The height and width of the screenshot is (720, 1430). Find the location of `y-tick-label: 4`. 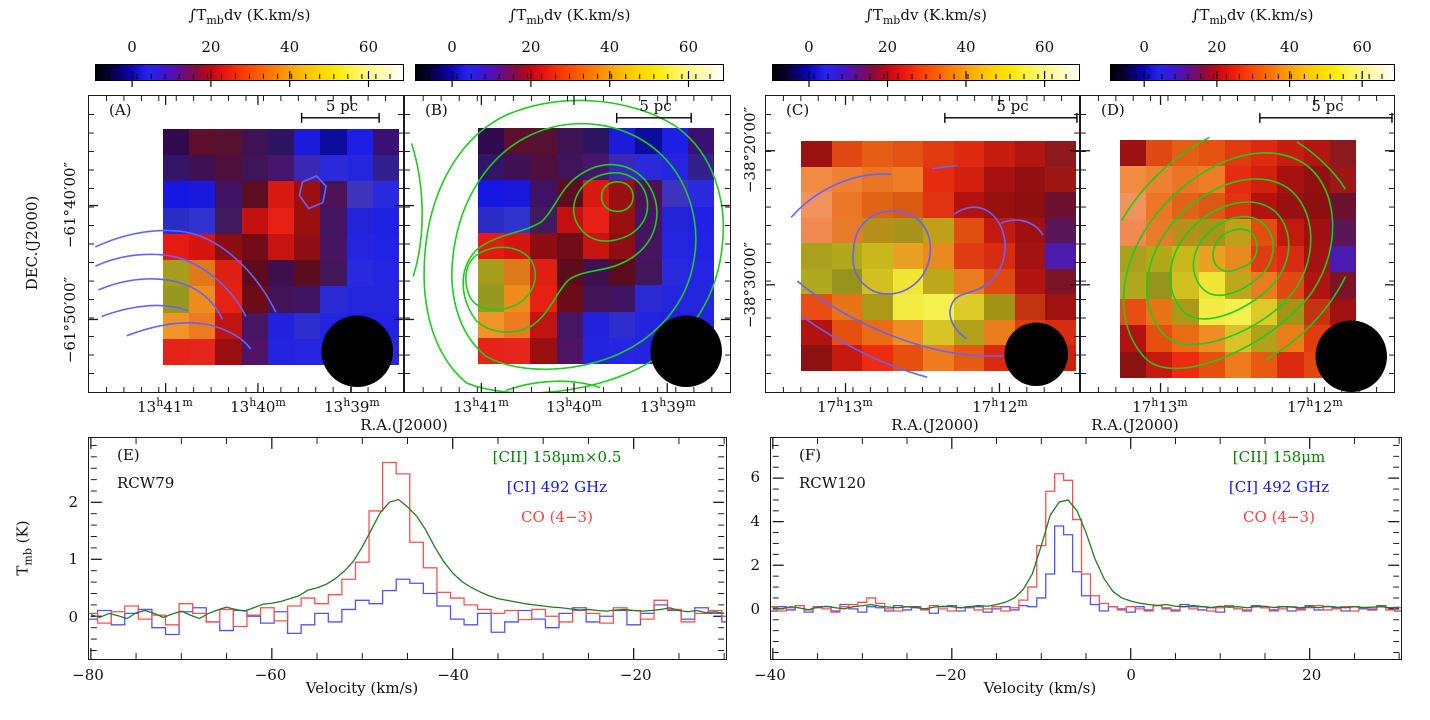

y-tick-label: 4 is located at coordinates (755, 521).